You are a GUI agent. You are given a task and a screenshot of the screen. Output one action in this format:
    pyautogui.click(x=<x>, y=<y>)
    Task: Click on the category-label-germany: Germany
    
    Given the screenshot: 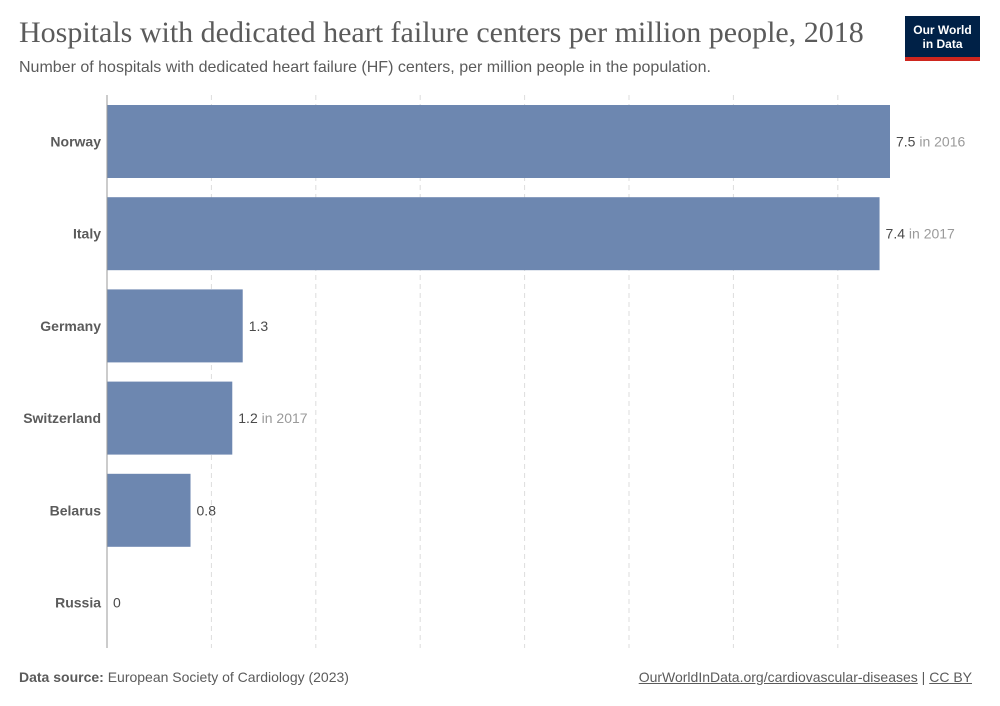 What is the action you would take?
    pyautogui.click(x=70, y=326)
    